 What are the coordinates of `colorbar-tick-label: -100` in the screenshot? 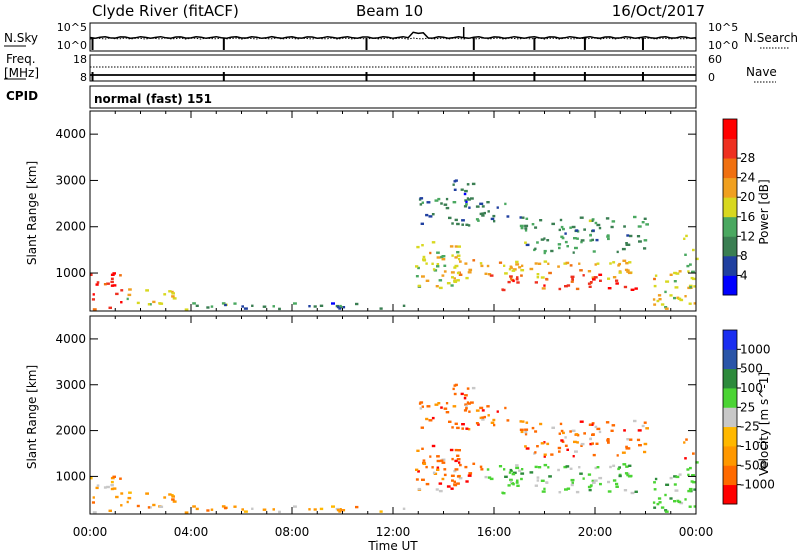 It's located at (753, 446).